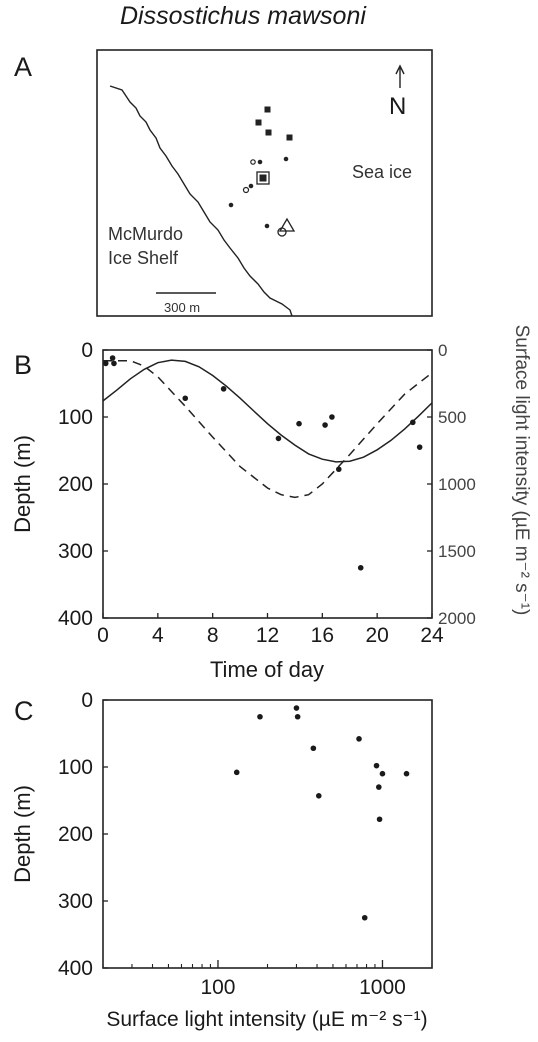 The image size is (538, 1042). Describe the element at coordinates (145, 234) in the screenshot. I see `ice-shelf-label-line1: McMurdo` at that location.